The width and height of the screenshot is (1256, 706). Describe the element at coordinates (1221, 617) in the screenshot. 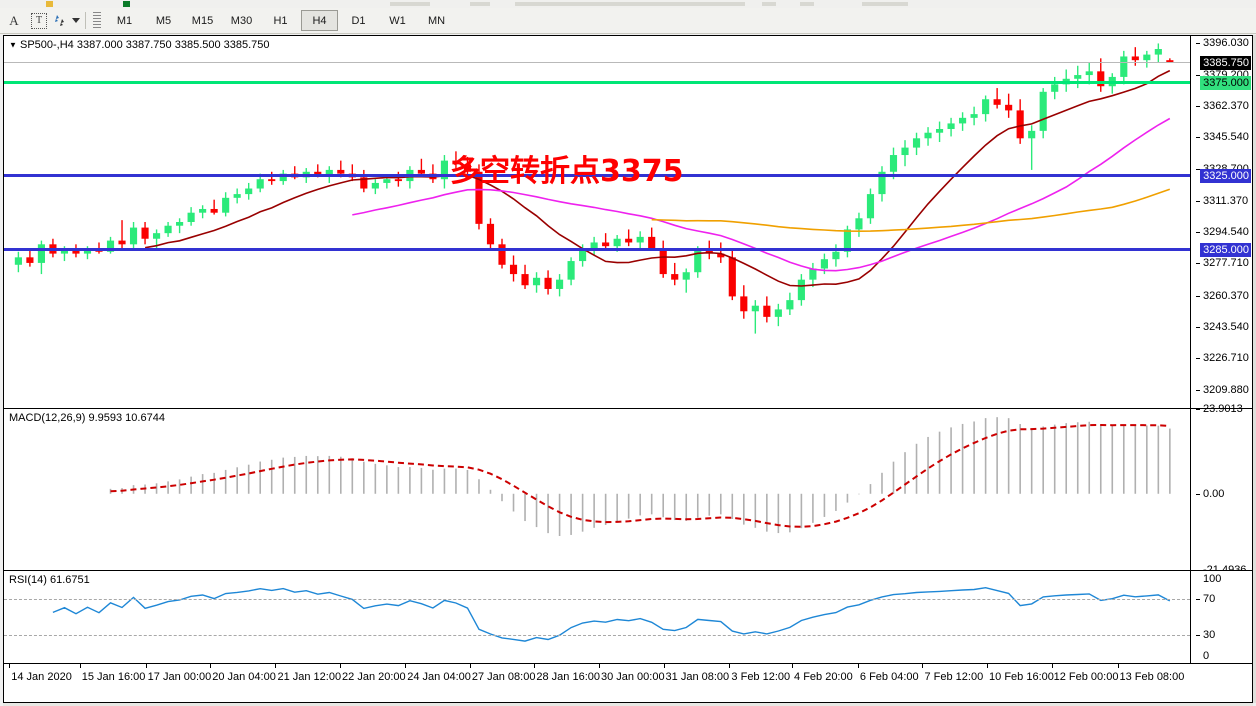

I see `rsi-scale-axis: 100 70 30 0` at that location.